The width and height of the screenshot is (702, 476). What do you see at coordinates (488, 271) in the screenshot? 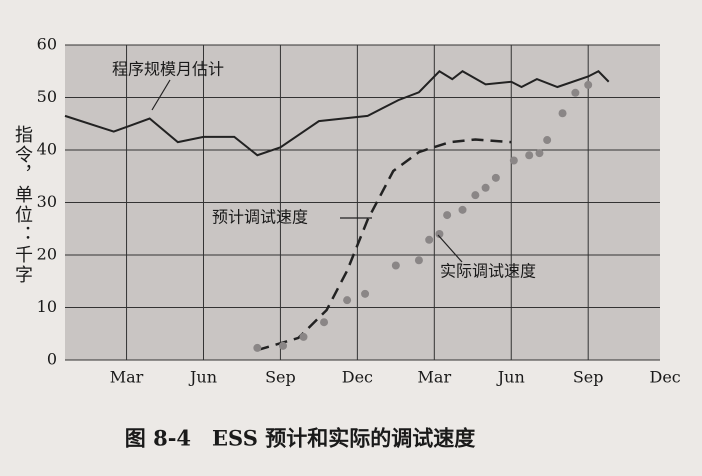
I see `annotation-label: 实际调试速度` at bounding box center [488, 271].